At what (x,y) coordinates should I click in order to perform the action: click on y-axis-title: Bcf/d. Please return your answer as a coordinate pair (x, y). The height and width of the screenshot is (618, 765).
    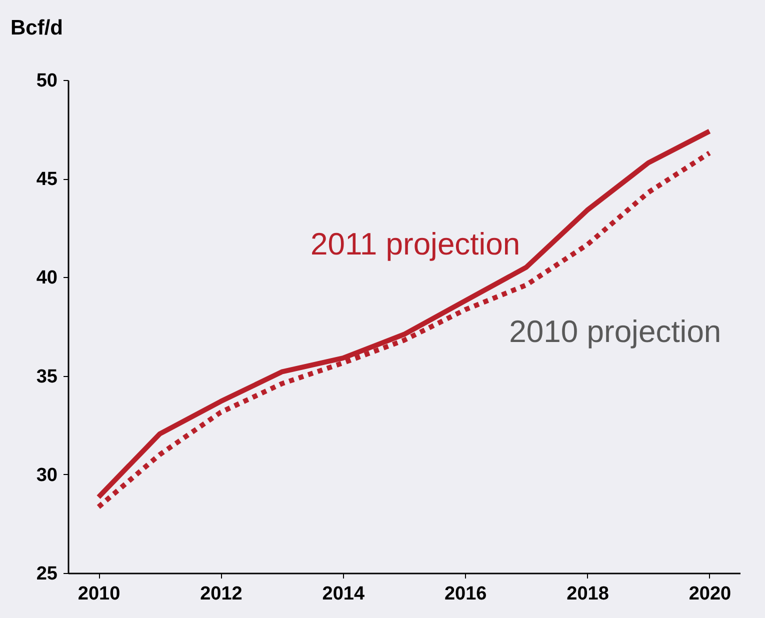
    Looking at the image, I should click on (36, 28).